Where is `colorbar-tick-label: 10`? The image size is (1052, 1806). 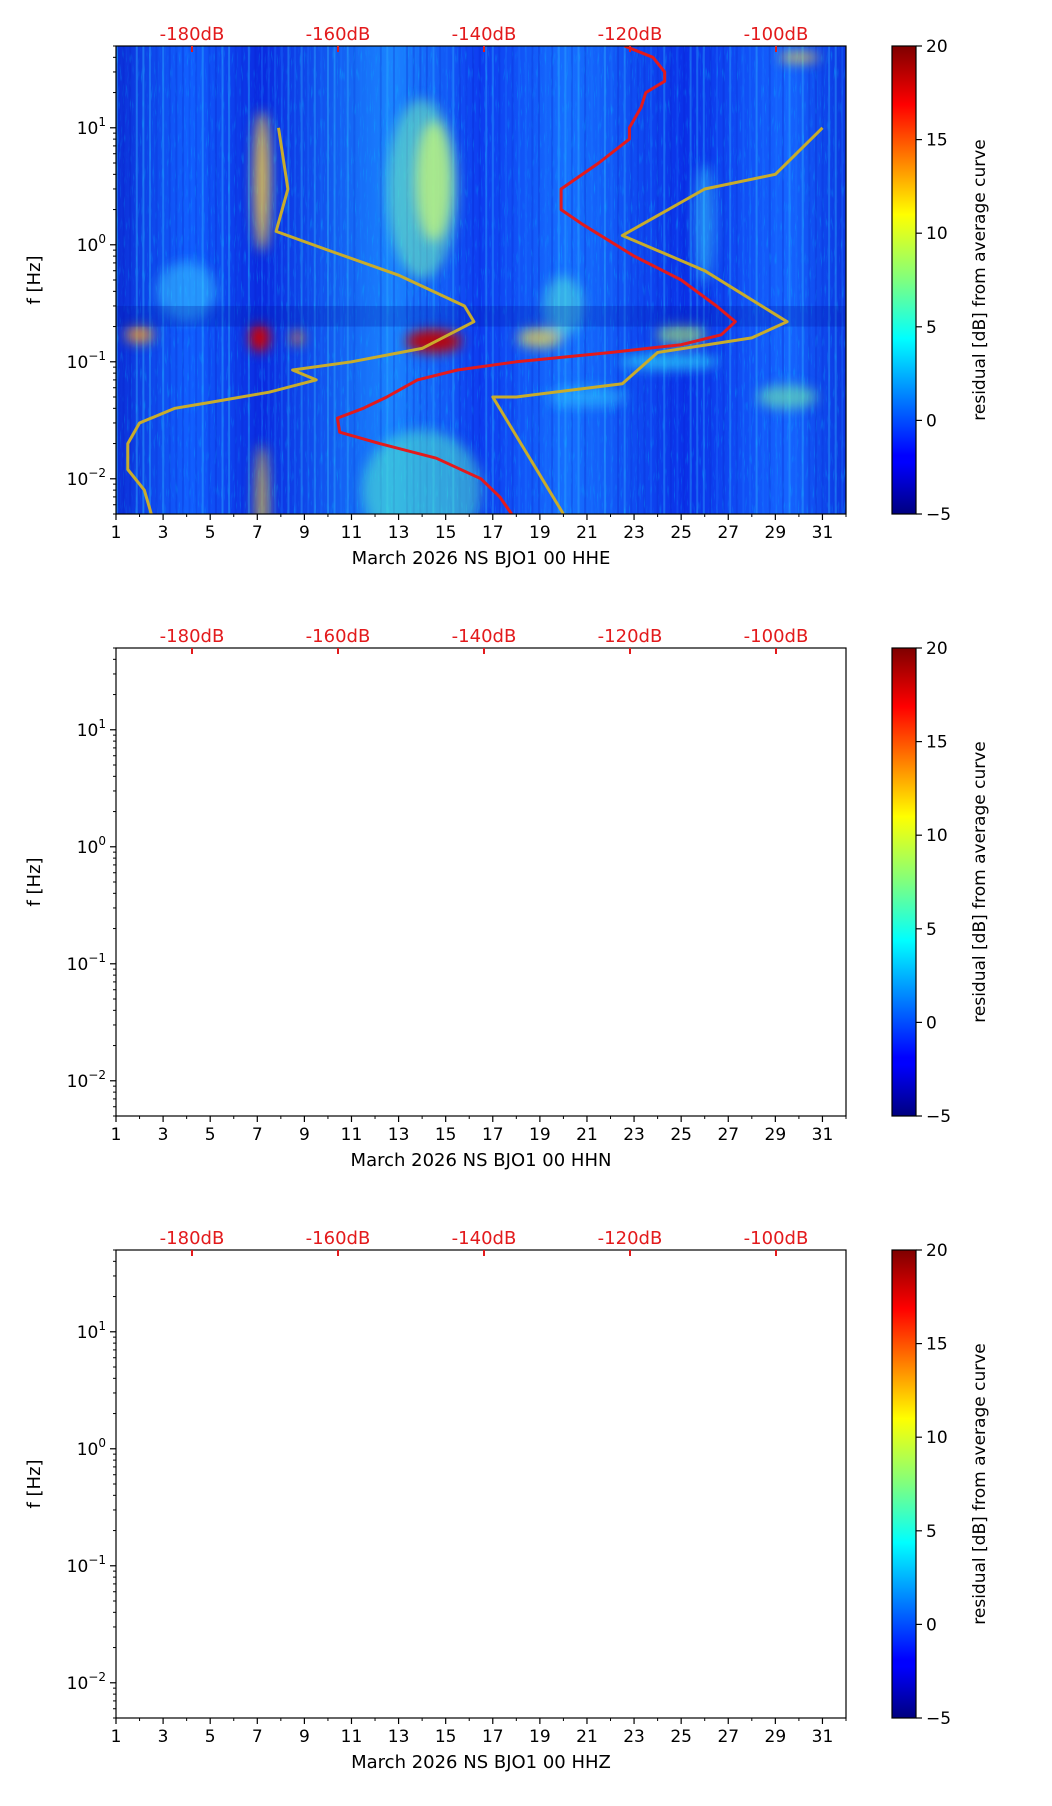 colorbar-tick-label: 10 is located at coordinates (937, 836).